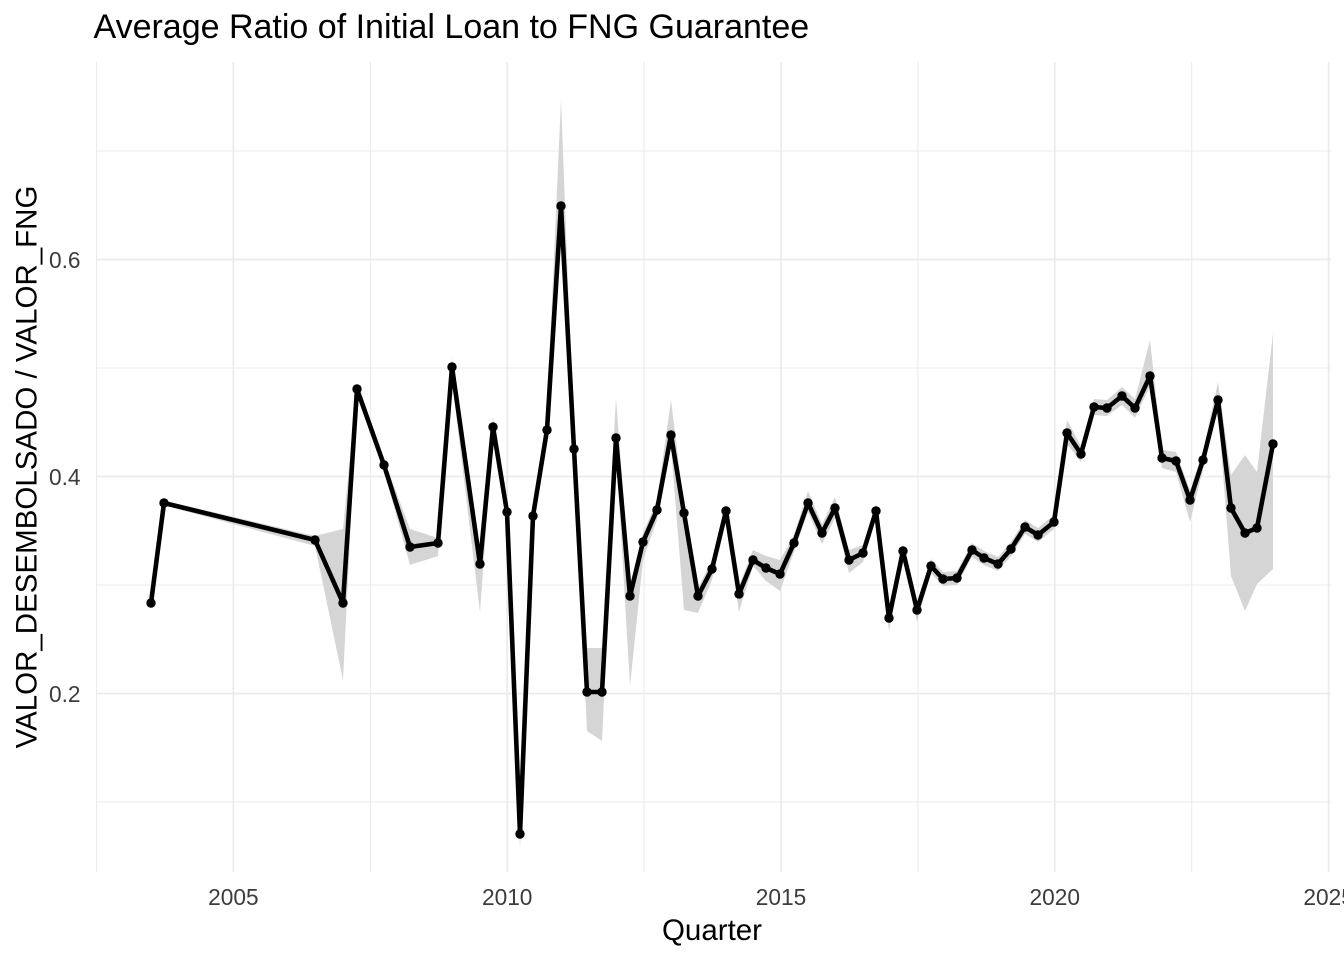 The image size is (1344, 965). Describe the element at coordinates (65, 477) in the screenshot. I see `svg-text: 0.4` at that location.